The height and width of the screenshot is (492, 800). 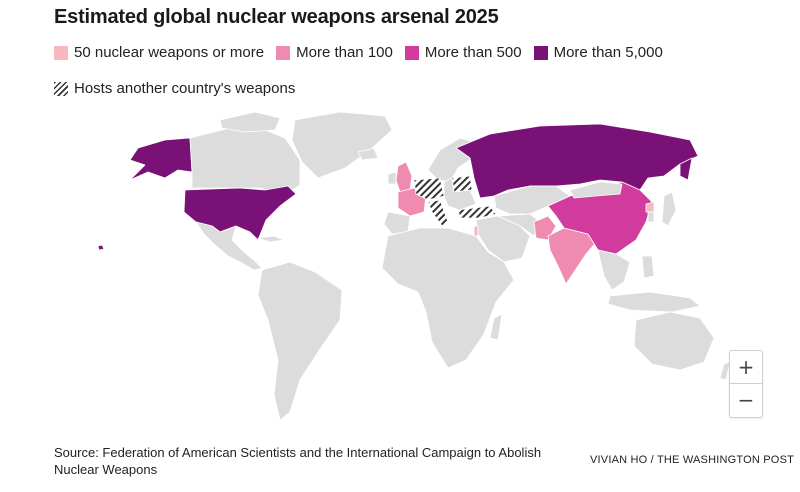 I want to click on belarus-host-region, so click(x=462, y=184).